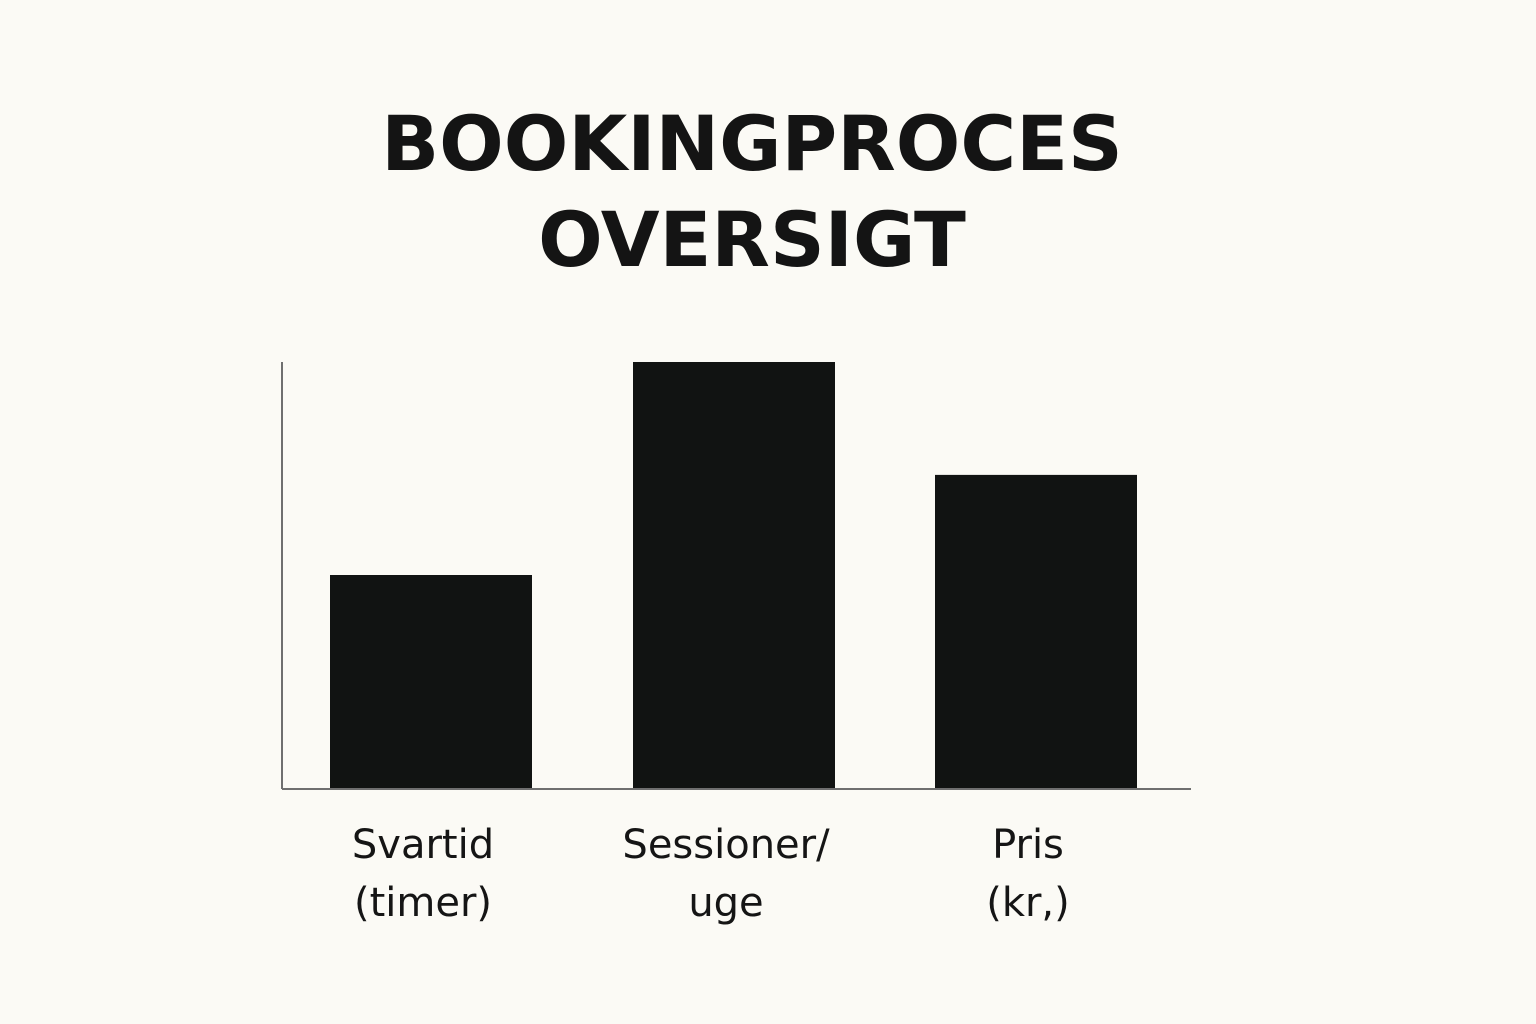 Image resolution: width=1536 pixels, height=1024 pixels. What do you see at coordinates (423, 903) in the screenshot?
I see `x-tick-label-1-line-2: (timer)` at bounding box center [423, 903].